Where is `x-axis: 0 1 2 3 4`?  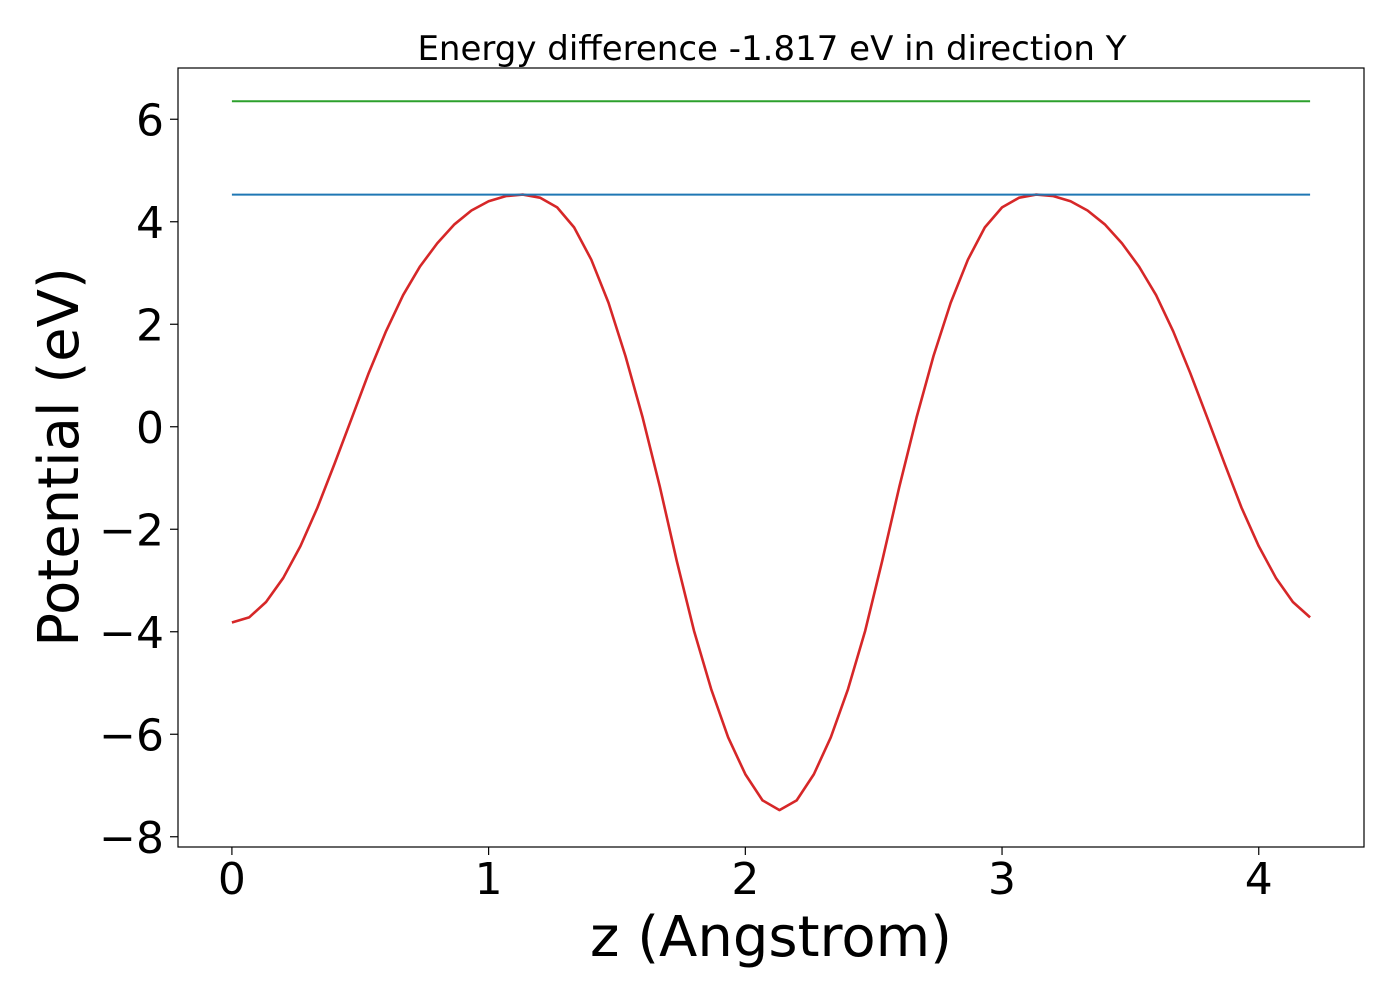
x-axis: 0 1 2 3 4 is located at coordinates (745, 876).